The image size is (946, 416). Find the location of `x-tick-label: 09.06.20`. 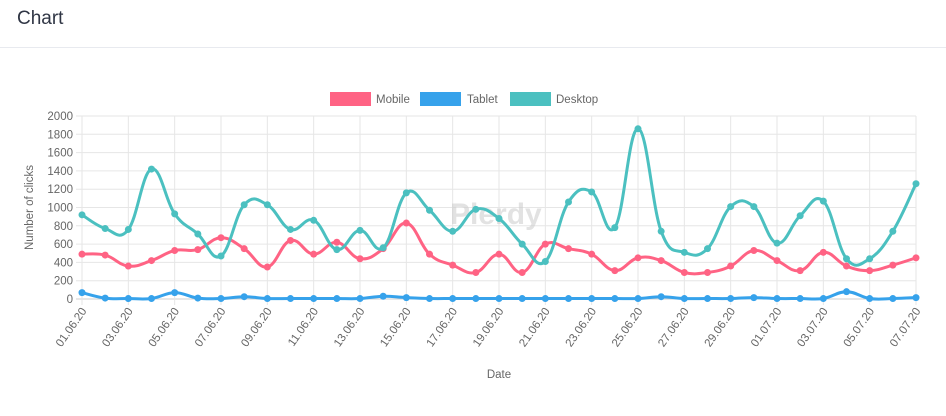

x-tick-label: 09.06.20 is located at coordinates (257, 328).